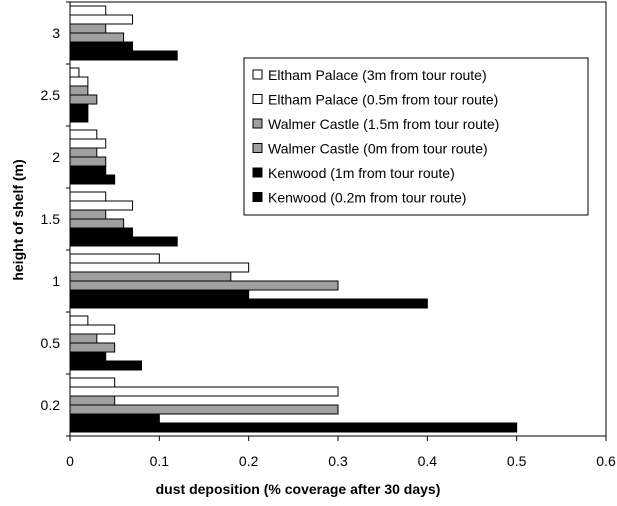 This screenshot has height=506, width=617. I want to click on bar-walmer-castle-1-5m-from-tour-route-h2.5, so click(79, 90).